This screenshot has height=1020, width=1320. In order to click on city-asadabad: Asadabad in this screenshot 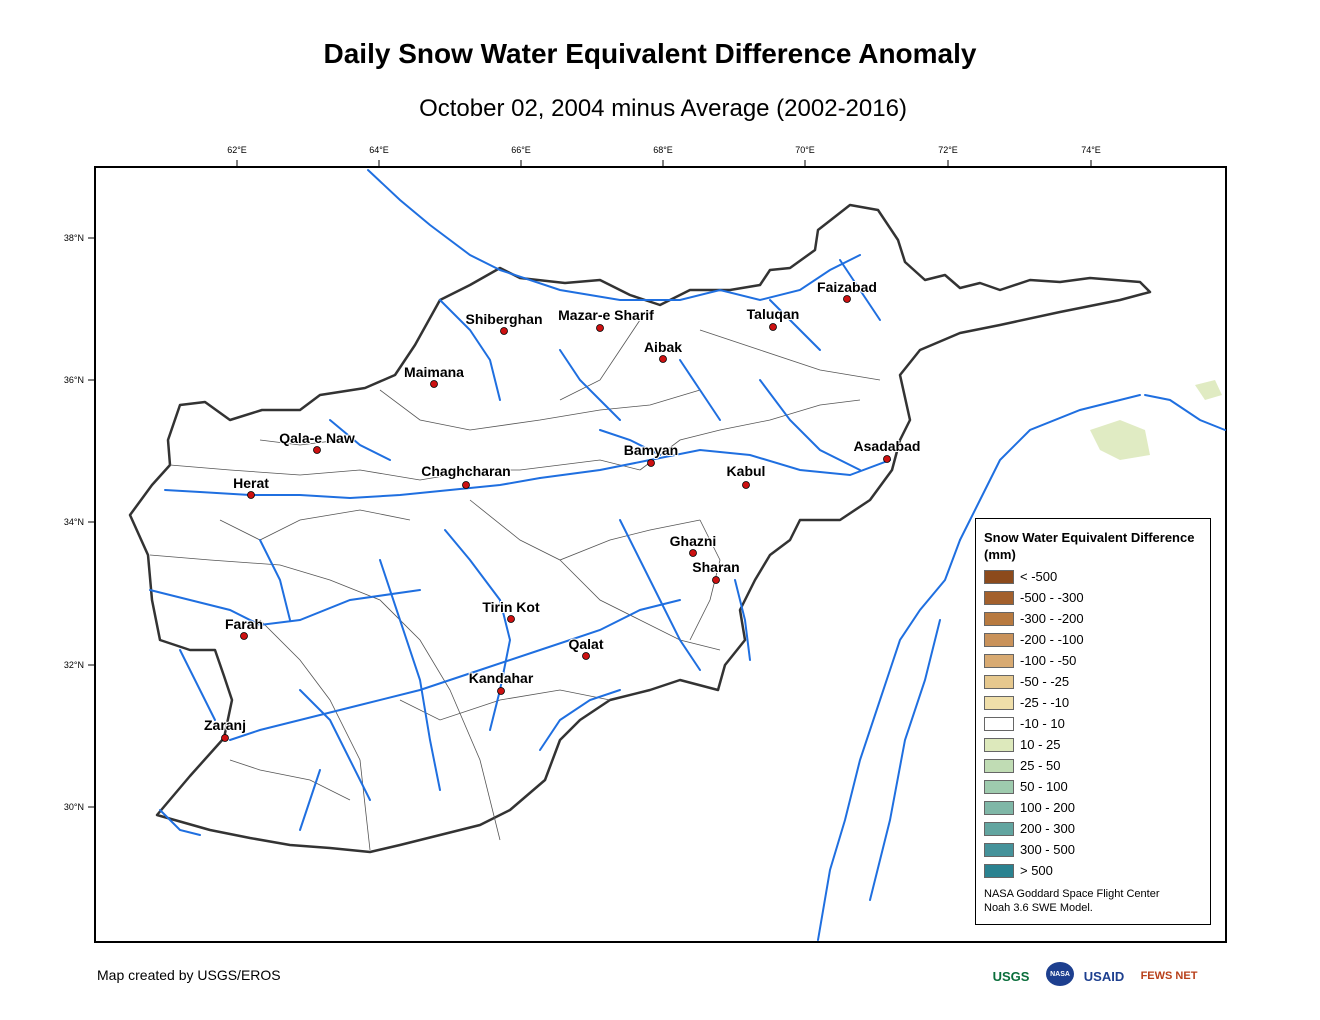, I will do `click(887, 450)`.